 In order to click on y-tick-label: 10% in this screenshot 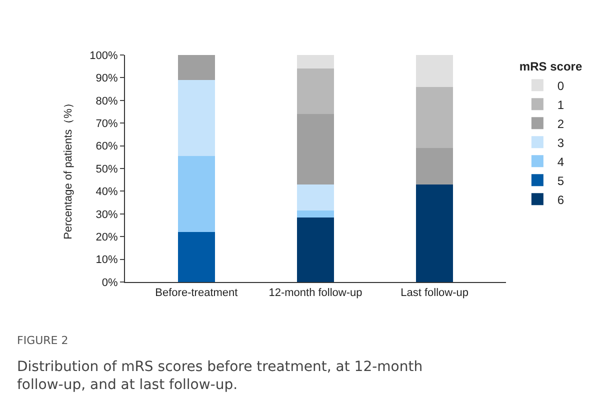, I will do `click(107, 260)`.